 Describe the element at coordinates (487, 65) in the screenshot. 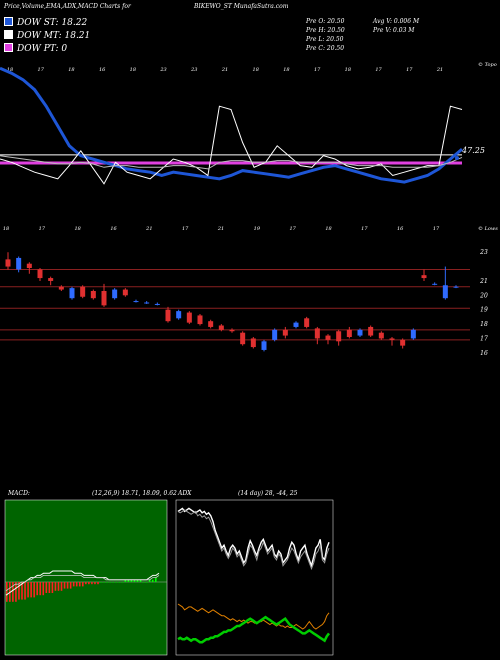

I see `axis-top-label: © Topo` at that location.